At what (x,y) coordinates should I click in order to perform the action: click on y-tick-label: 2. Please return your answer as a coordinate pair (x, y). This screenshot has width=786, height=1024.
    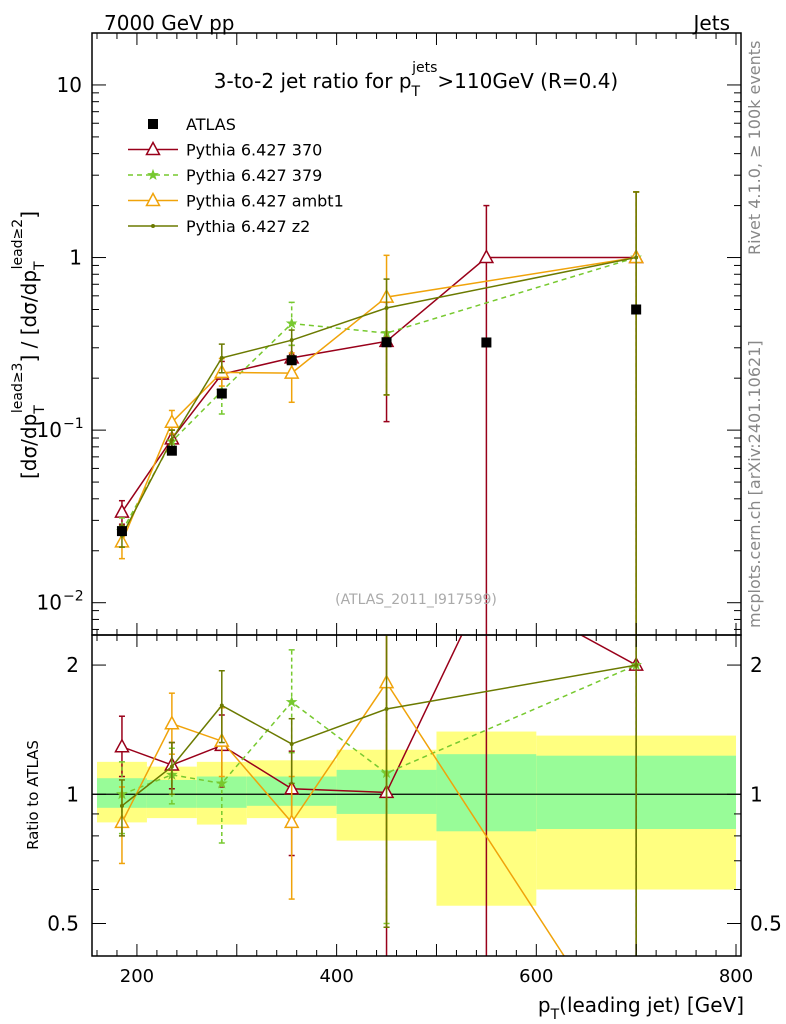
    Looking at the image, I should click on (72, 665).